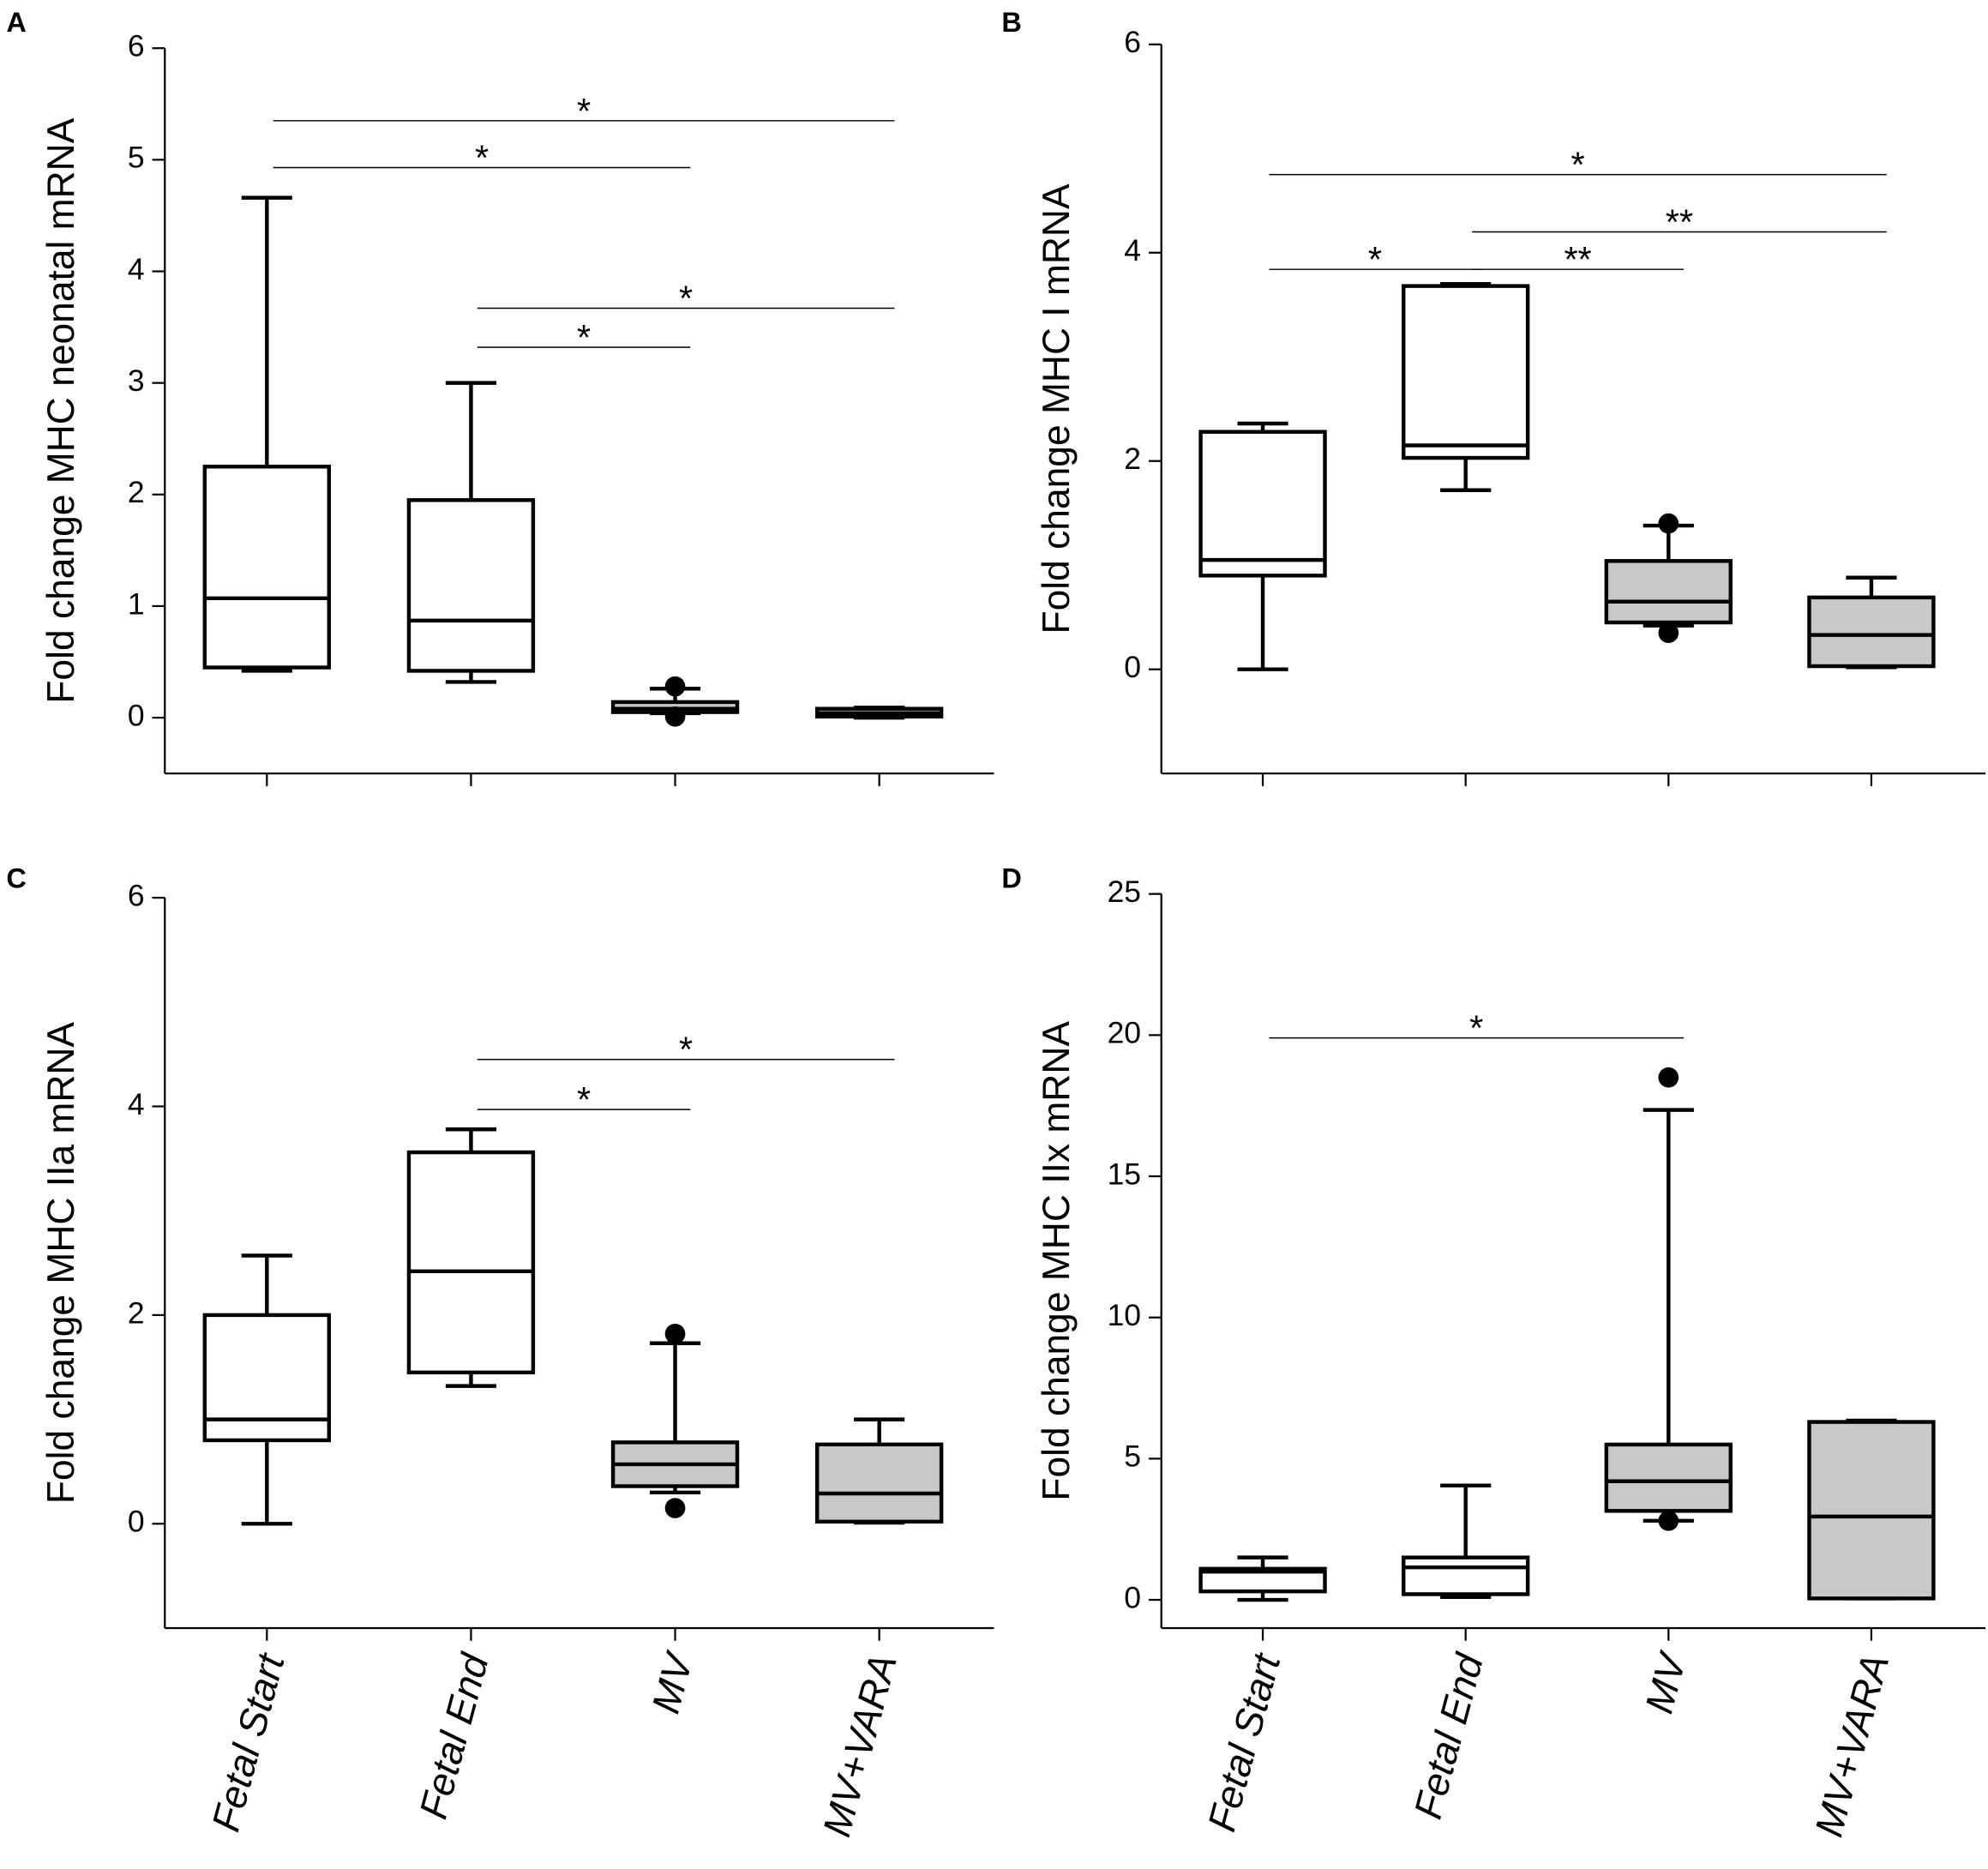 This screenshot has width=1988, height=1869. What do you see at coordinates (1124, 1174) in the screenshot?
I see `y-tick-label: 15` at bounding box center [1124, 1174].